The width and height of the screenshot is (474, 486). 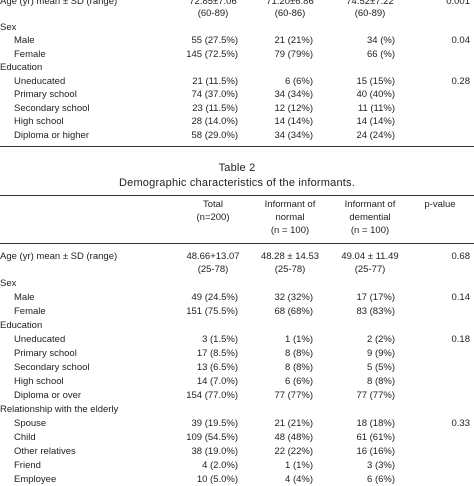 I want to click on cell-text: 34 (34%), so click(x=293, y=135).